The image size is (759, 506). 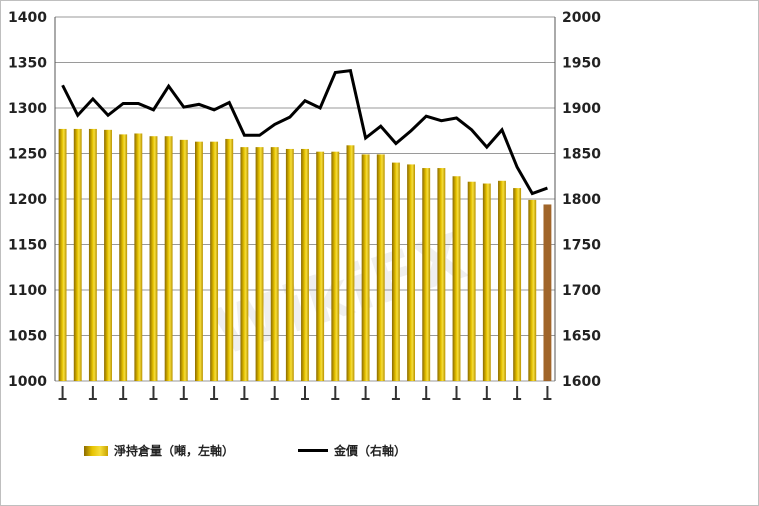 I want to click on right-tick-label: 1650, so click(x=581, y=337).